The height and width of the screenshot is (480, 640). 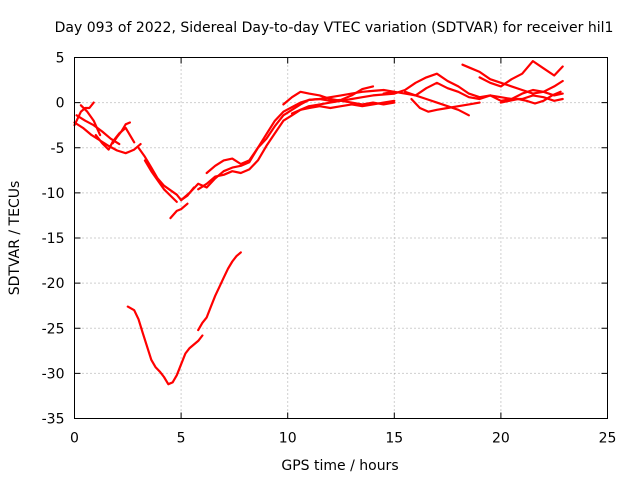 What do you see at coordinates (530, 97) in the screenshot?
I see `series-line-trace-u` at bounding box center [530, 97].